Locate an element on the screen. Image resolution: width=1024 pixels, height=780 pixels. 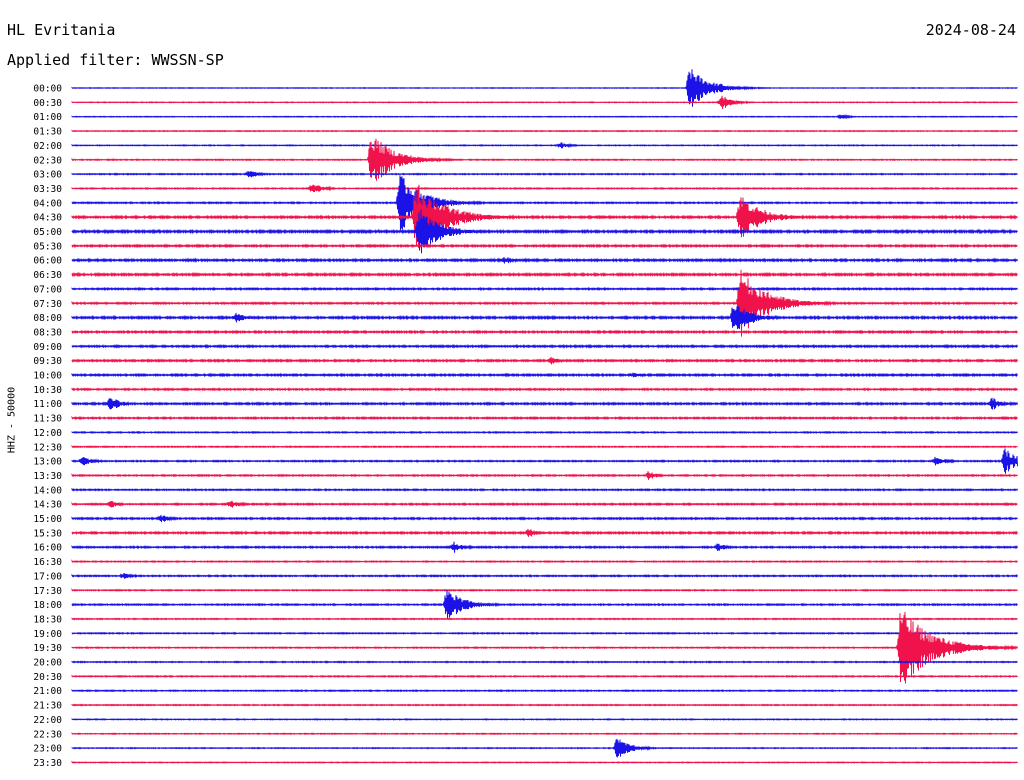
station-title: HL Evritania is located at coordinates (61, 30).